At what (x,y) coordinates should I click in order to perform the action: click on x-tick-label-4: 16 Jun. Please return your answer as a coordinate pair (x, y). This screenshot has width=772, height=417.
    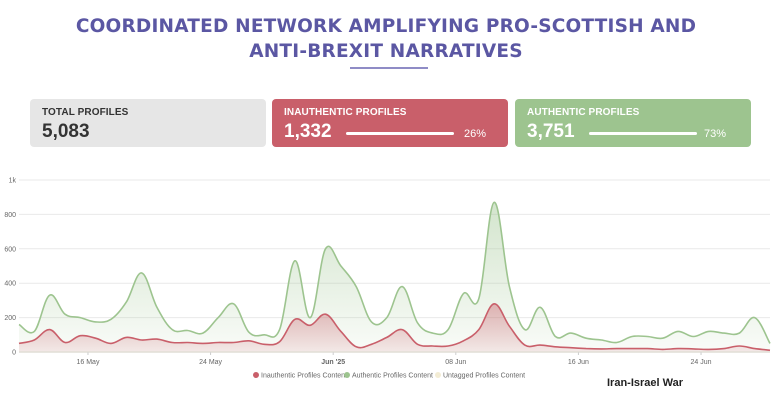
    Looking at the image, I should click on (578, 362).